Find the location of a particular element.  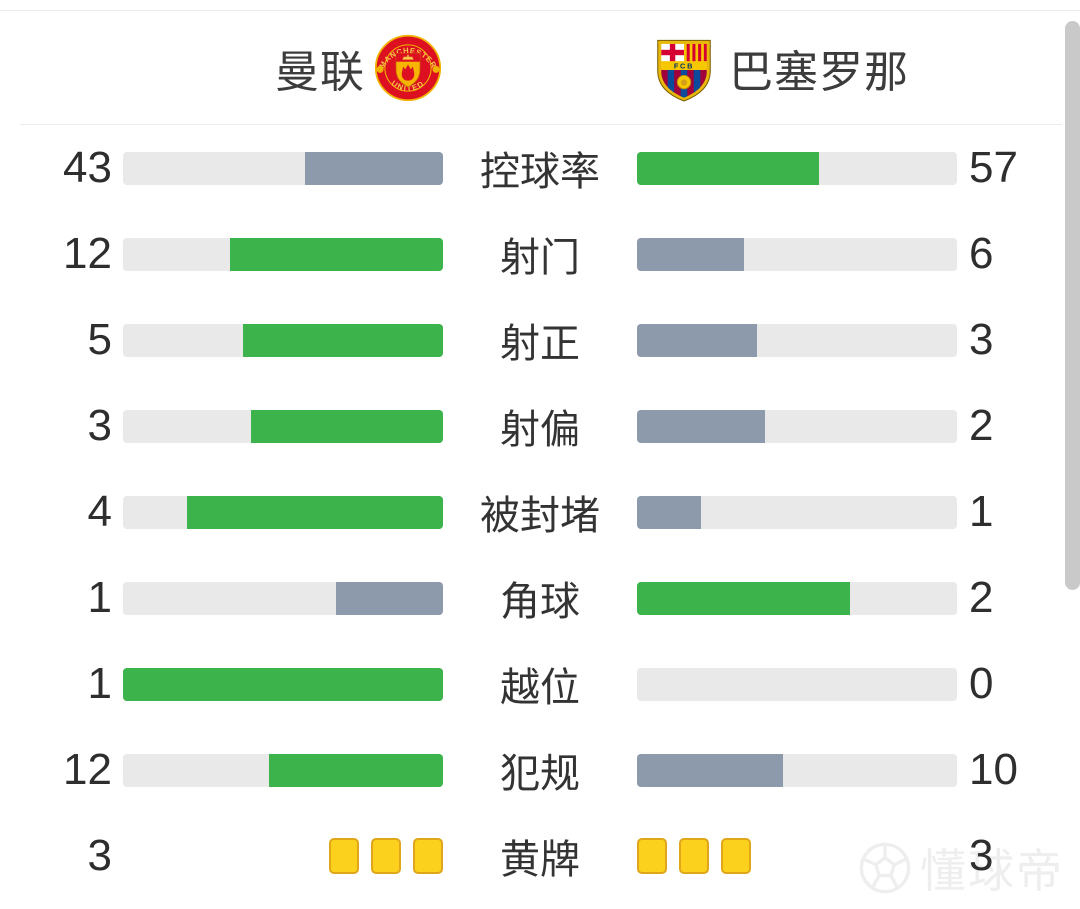

teams-header: 曼联 MANCHESTER UNITED is located at coordinates (540, 67).